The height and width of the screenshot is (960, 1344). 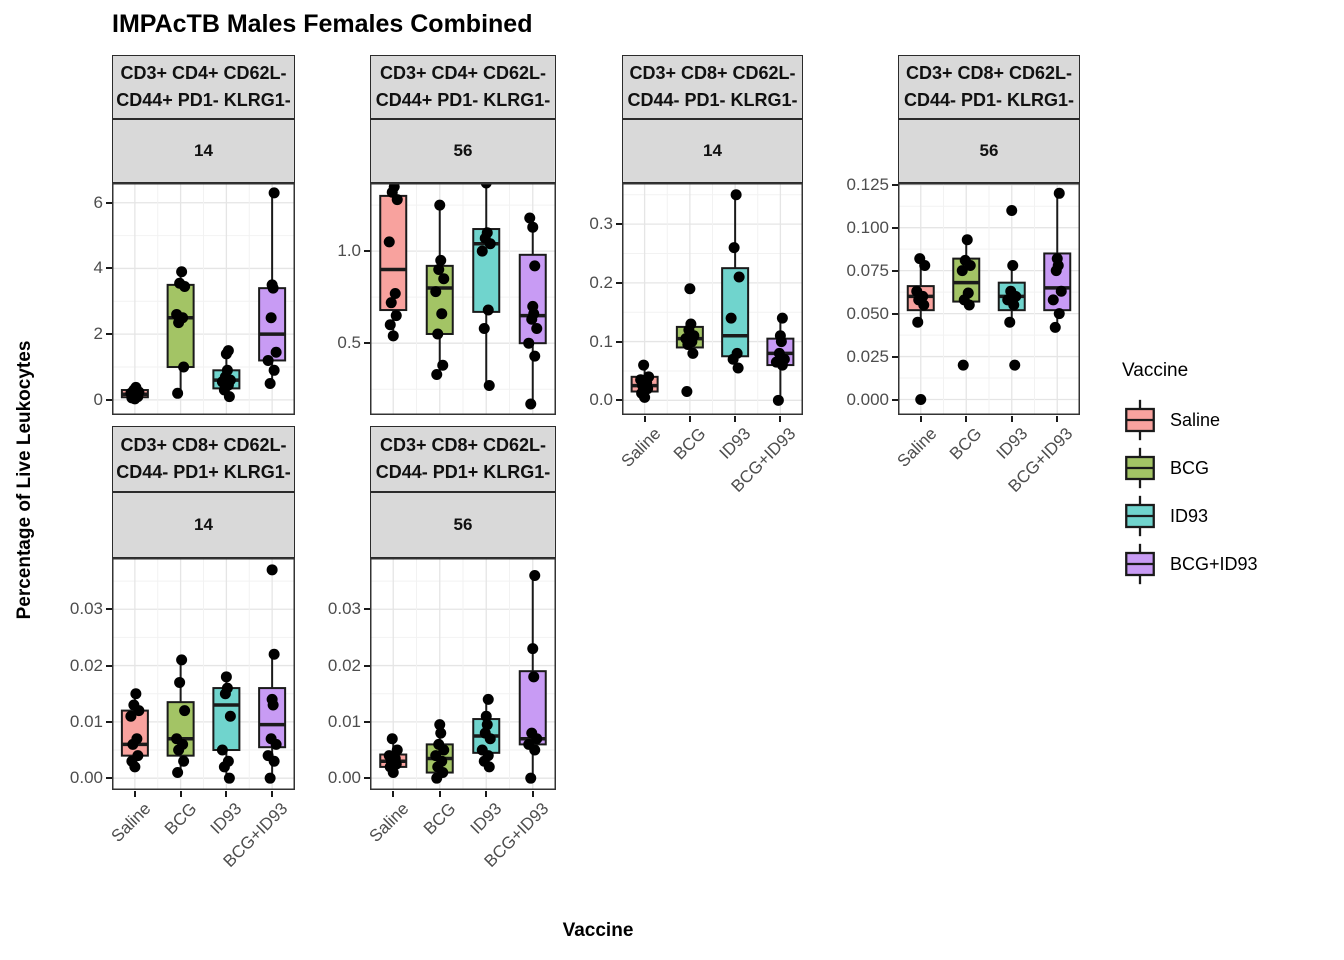 I want to click on y-tick-label: 0.01, so click(x=86, y=721).